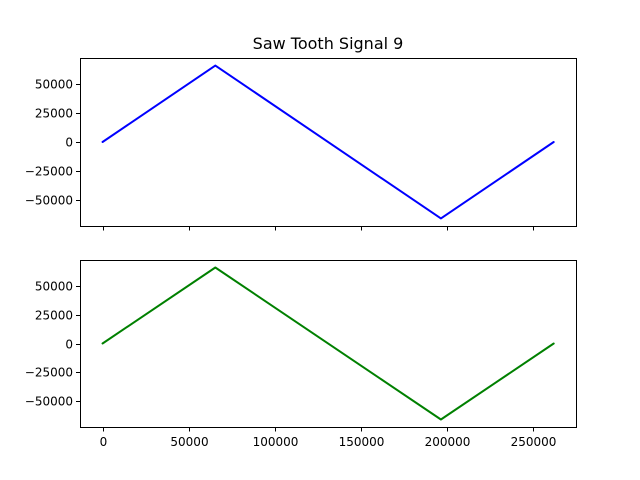 This screenshot has height=480, width=640. Describe the element at coordinates (534, 442) in the screenshot. I see `x-tick-label: 250000` at that location.